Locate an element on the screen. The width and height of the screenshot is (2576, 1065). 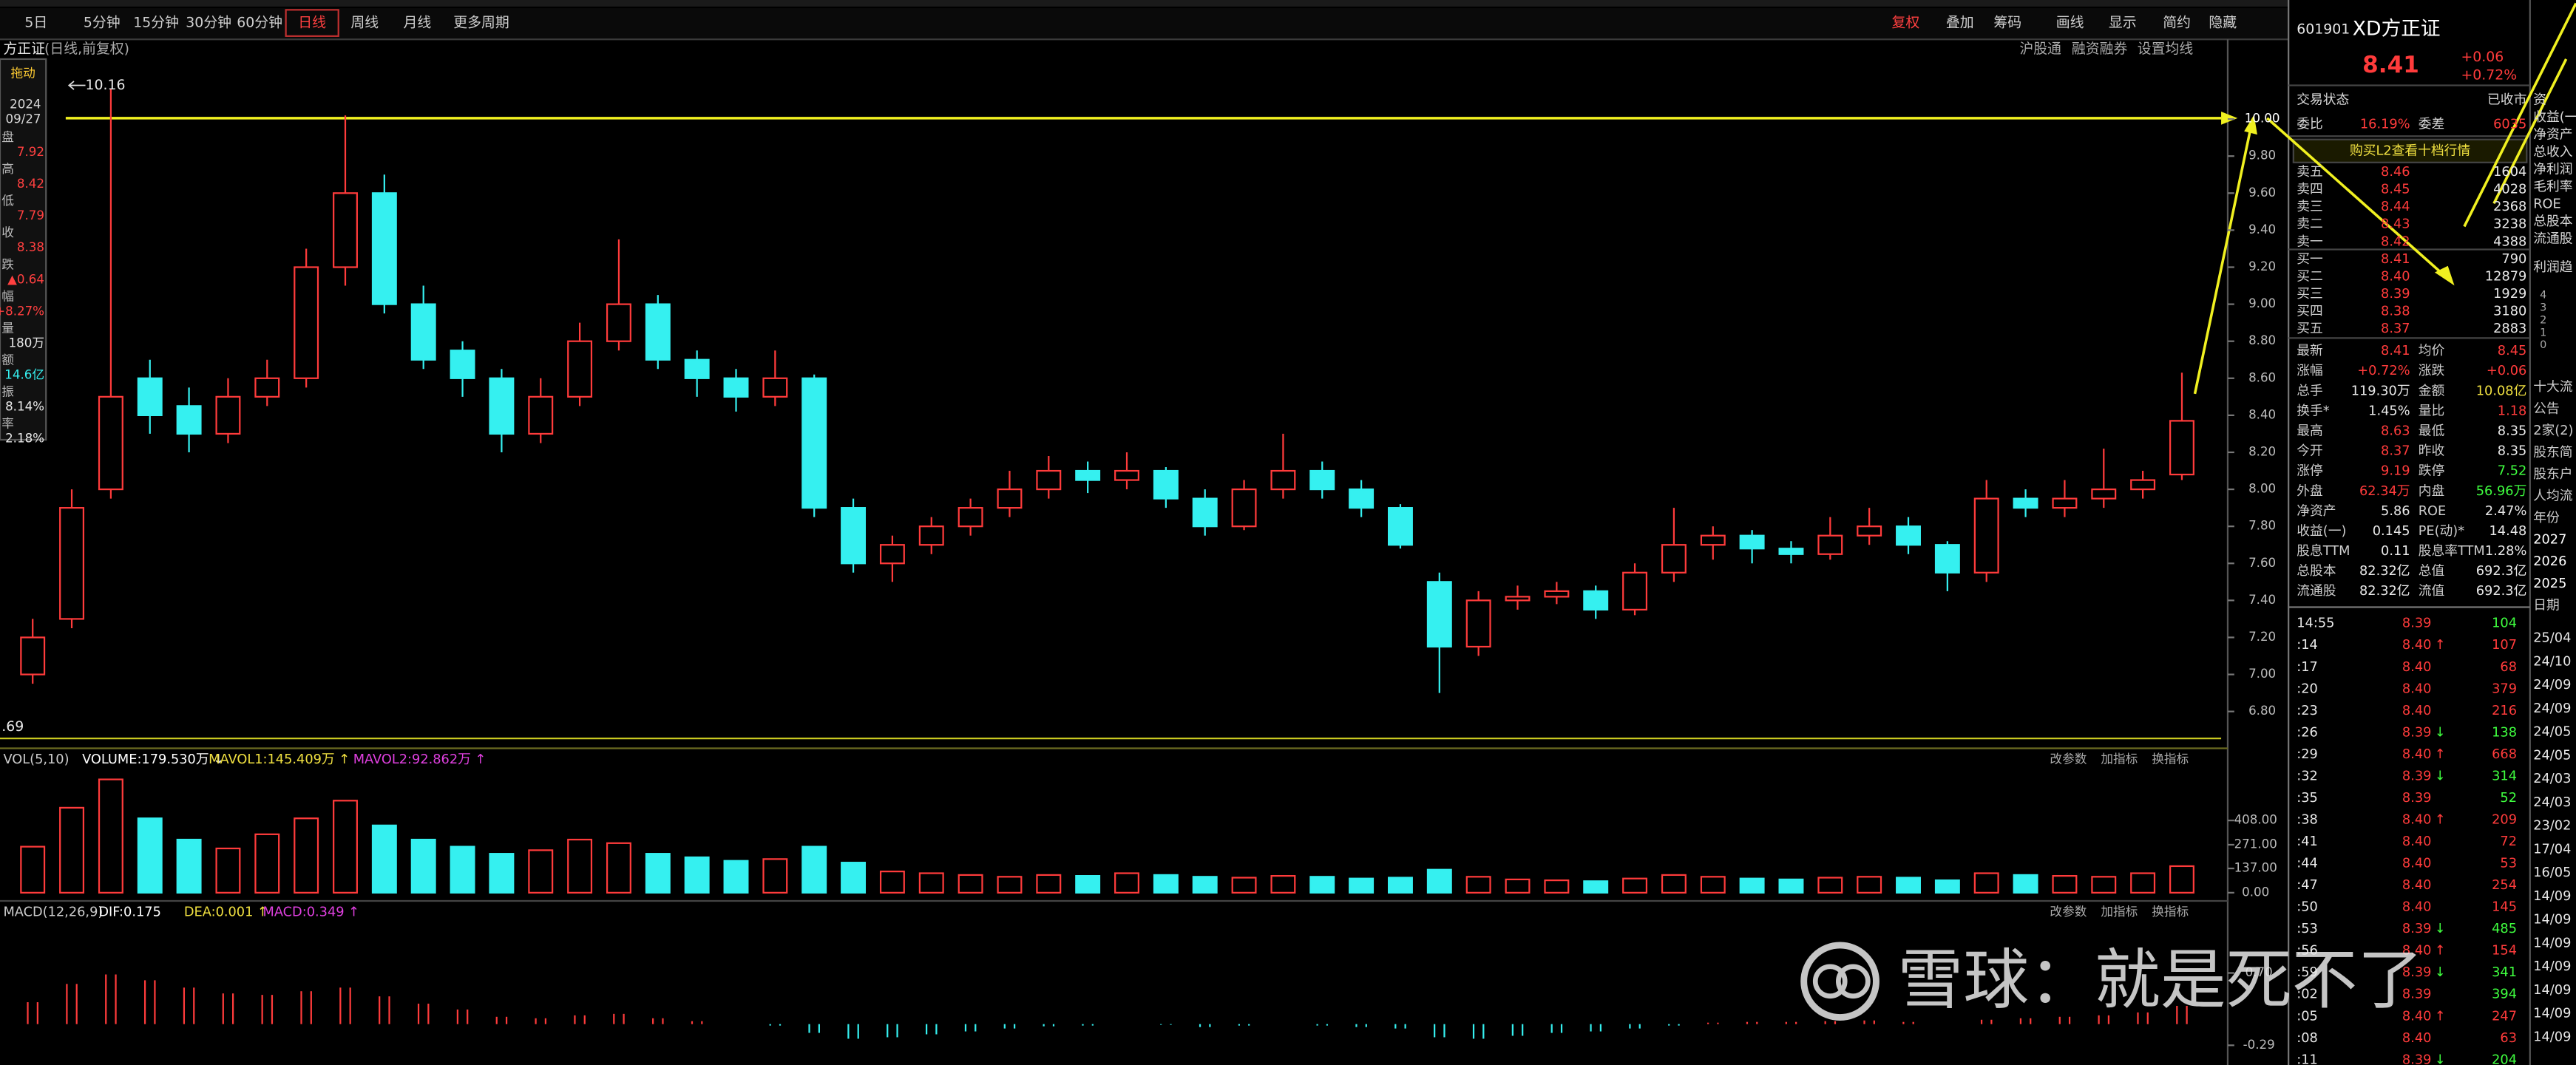
book-price: 8.44 is located at coordinates (2395, 207).